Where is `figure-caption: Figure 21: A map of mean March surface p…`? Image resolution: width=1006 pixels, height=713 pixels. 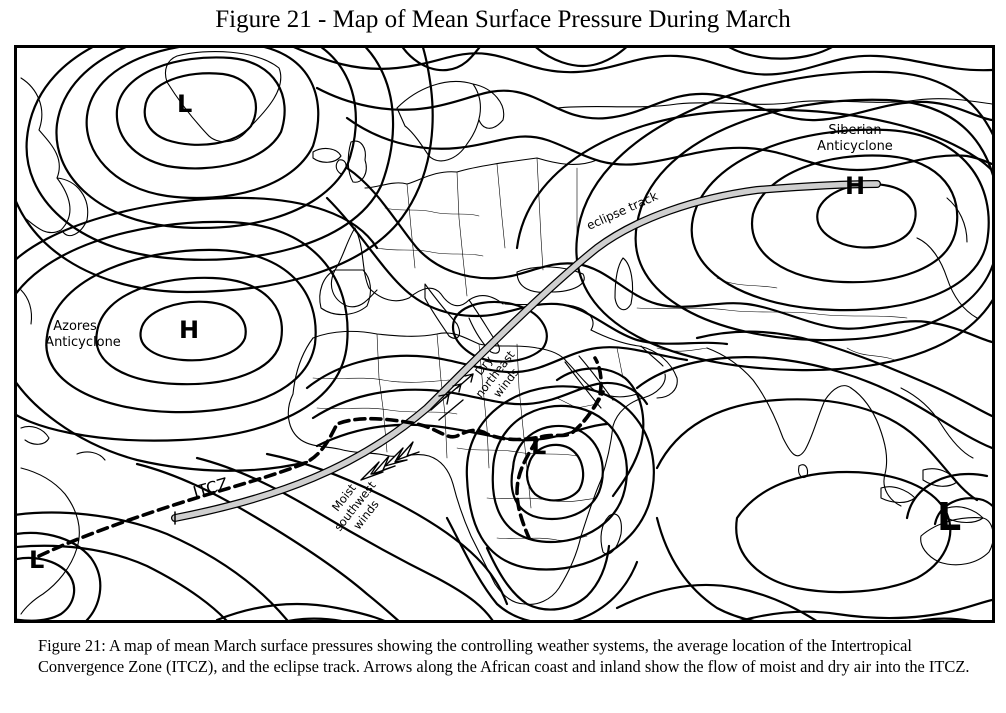 figure-caption: Figure 21: A map of mean March surface p… is located at coordinates (504, 656).